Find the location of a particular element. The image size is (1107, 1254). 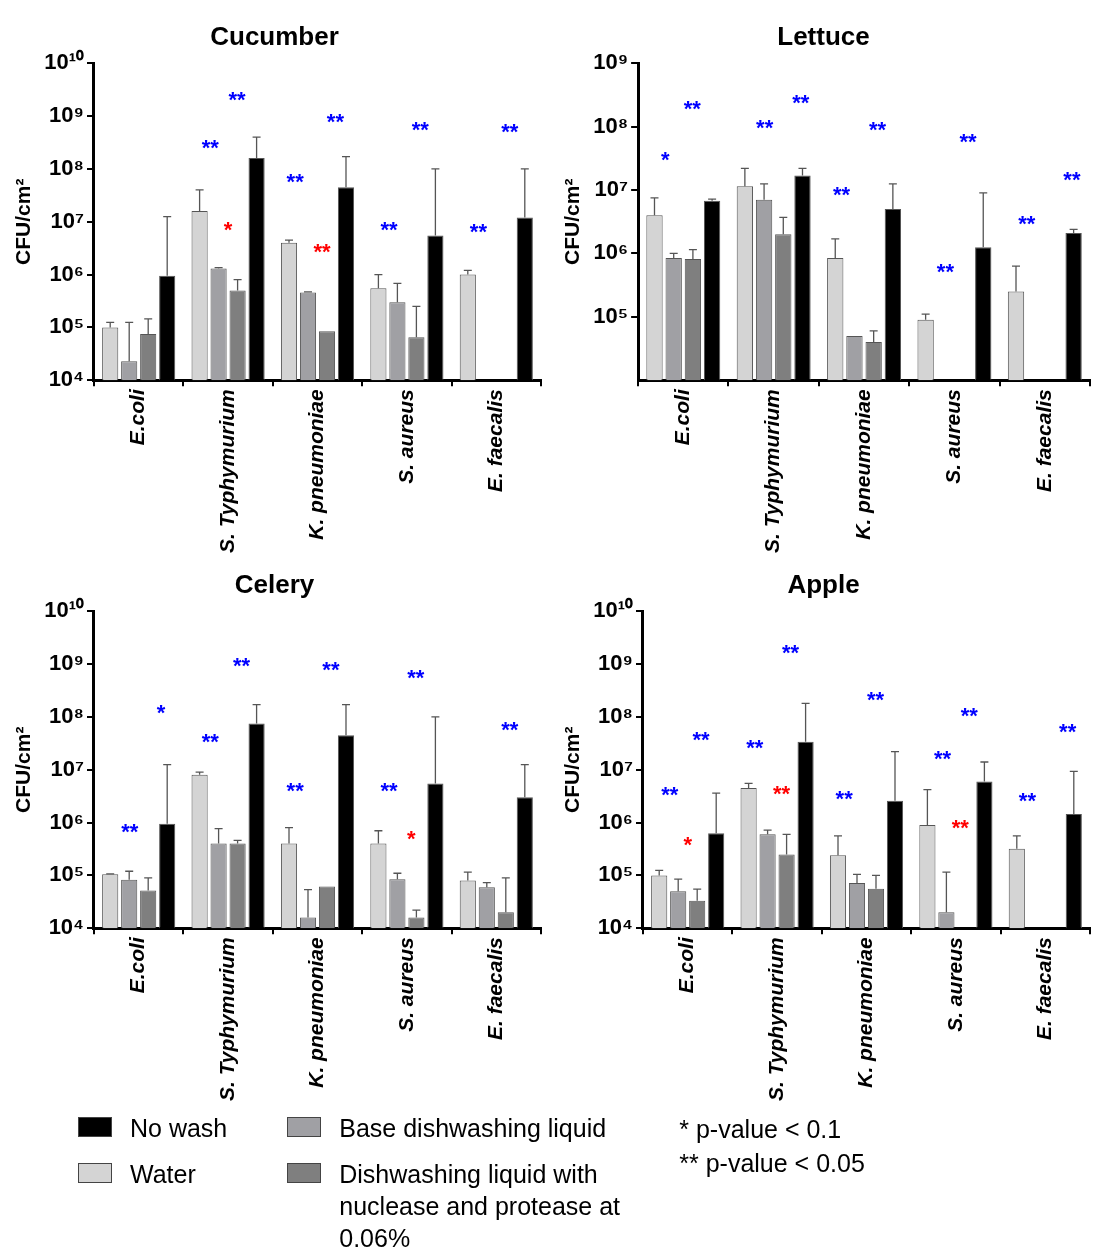

legend-label: No wash is located at coordinates (179, 1128).